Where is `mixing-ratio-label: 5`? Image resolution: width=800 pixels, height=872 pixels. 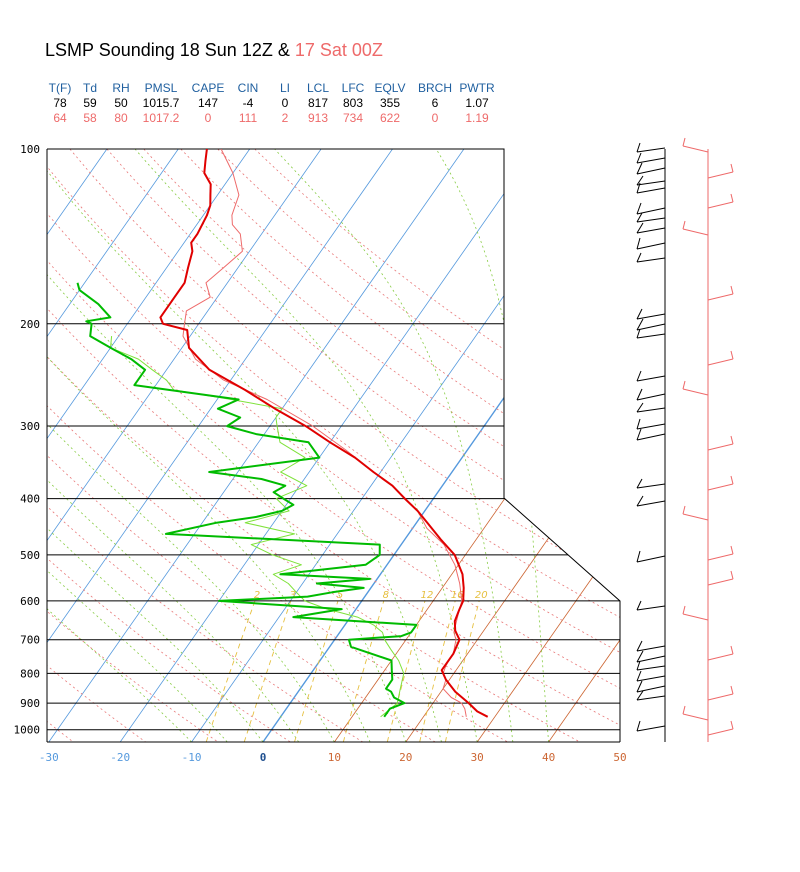
mixing-ratio-label: 5 is located at coordinates (340, 595).